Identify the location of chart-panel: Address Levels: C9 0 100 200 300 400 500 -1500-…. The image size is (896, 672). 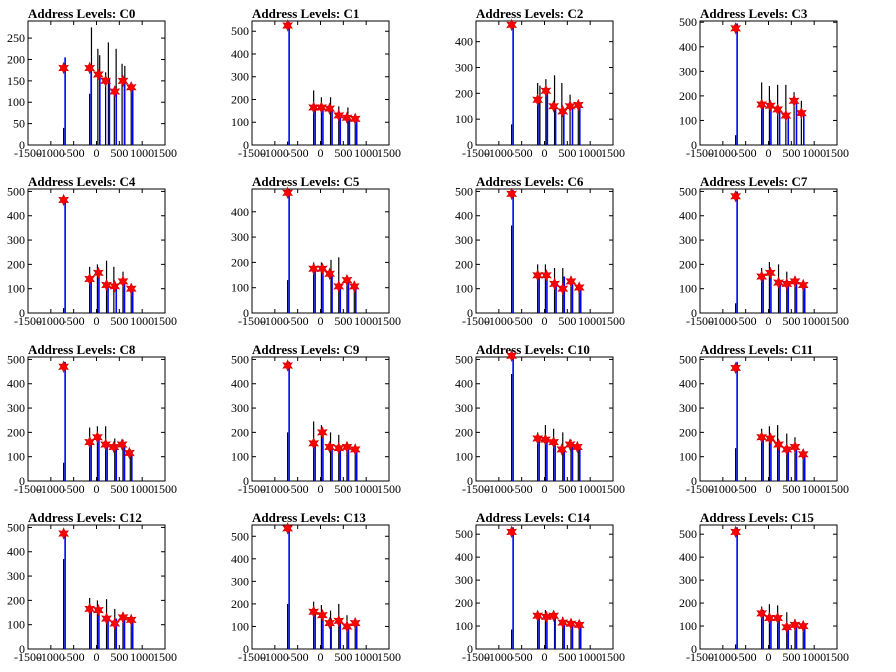
(336, 420).